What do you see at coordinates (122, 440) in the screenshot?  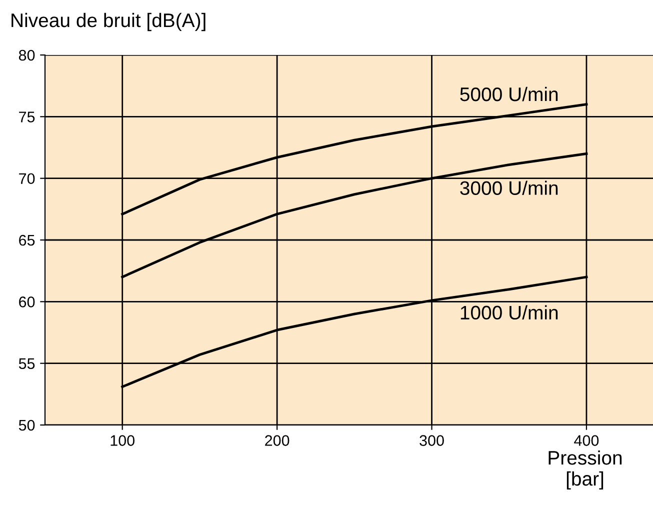 I see `x-tick-label: 100` at bounding box center [122, 440].